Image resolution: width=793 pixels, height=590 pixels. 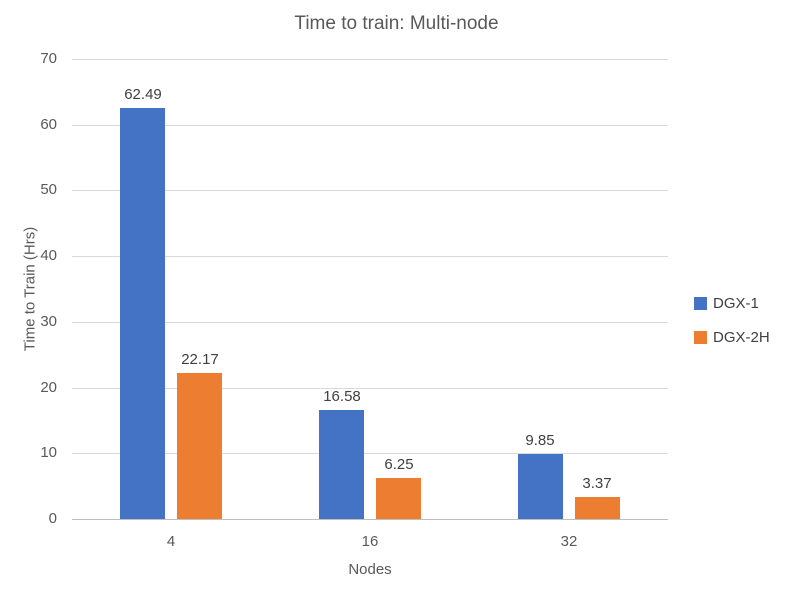 What do you see at coordinates (399, 464) in the screenshot?
I see `data-label: 6.25` at bounding box center [399, 464].